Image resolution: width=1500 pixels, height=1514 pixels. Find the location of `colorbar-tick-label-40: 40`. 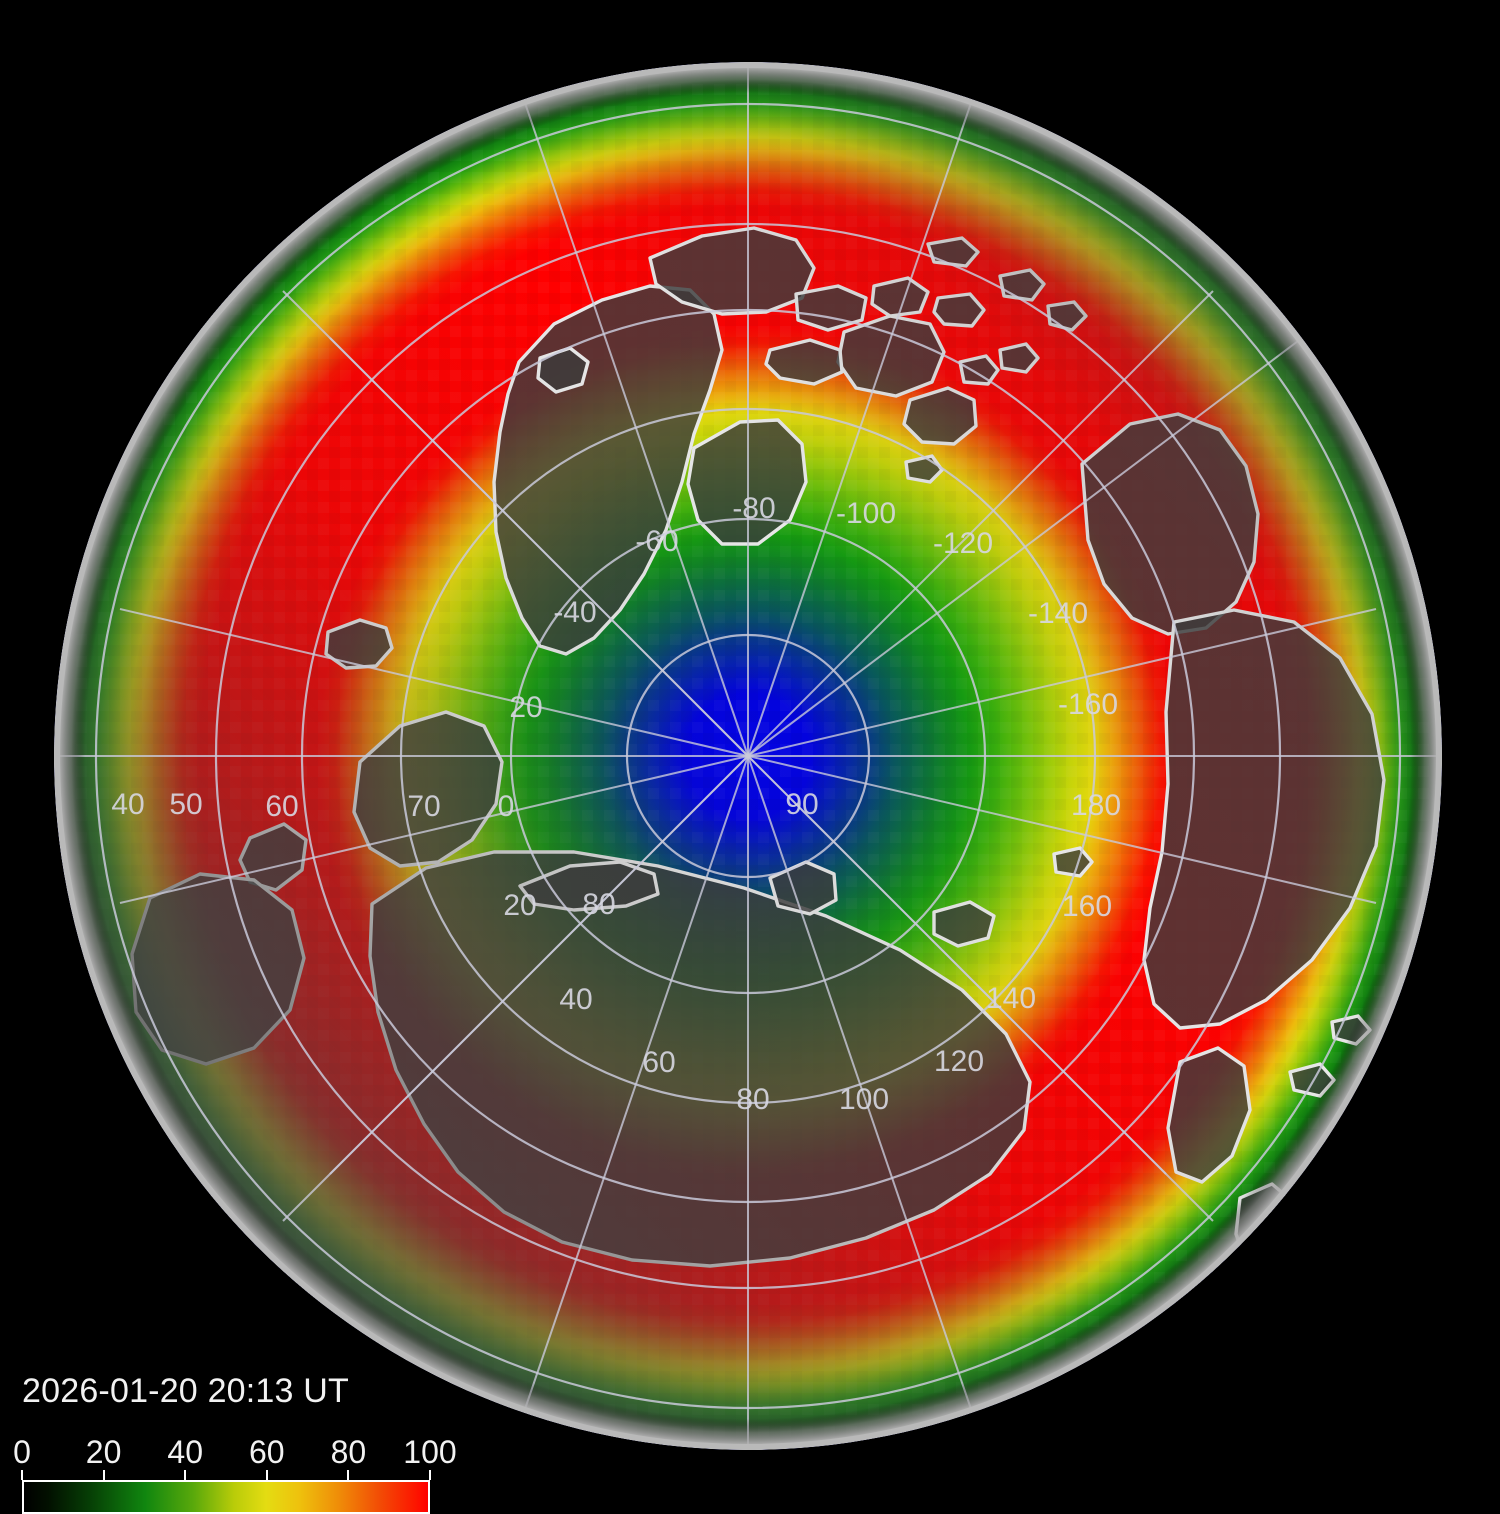

colorbar-tick-label-40: 40 is located at coordinates (185, 1452).